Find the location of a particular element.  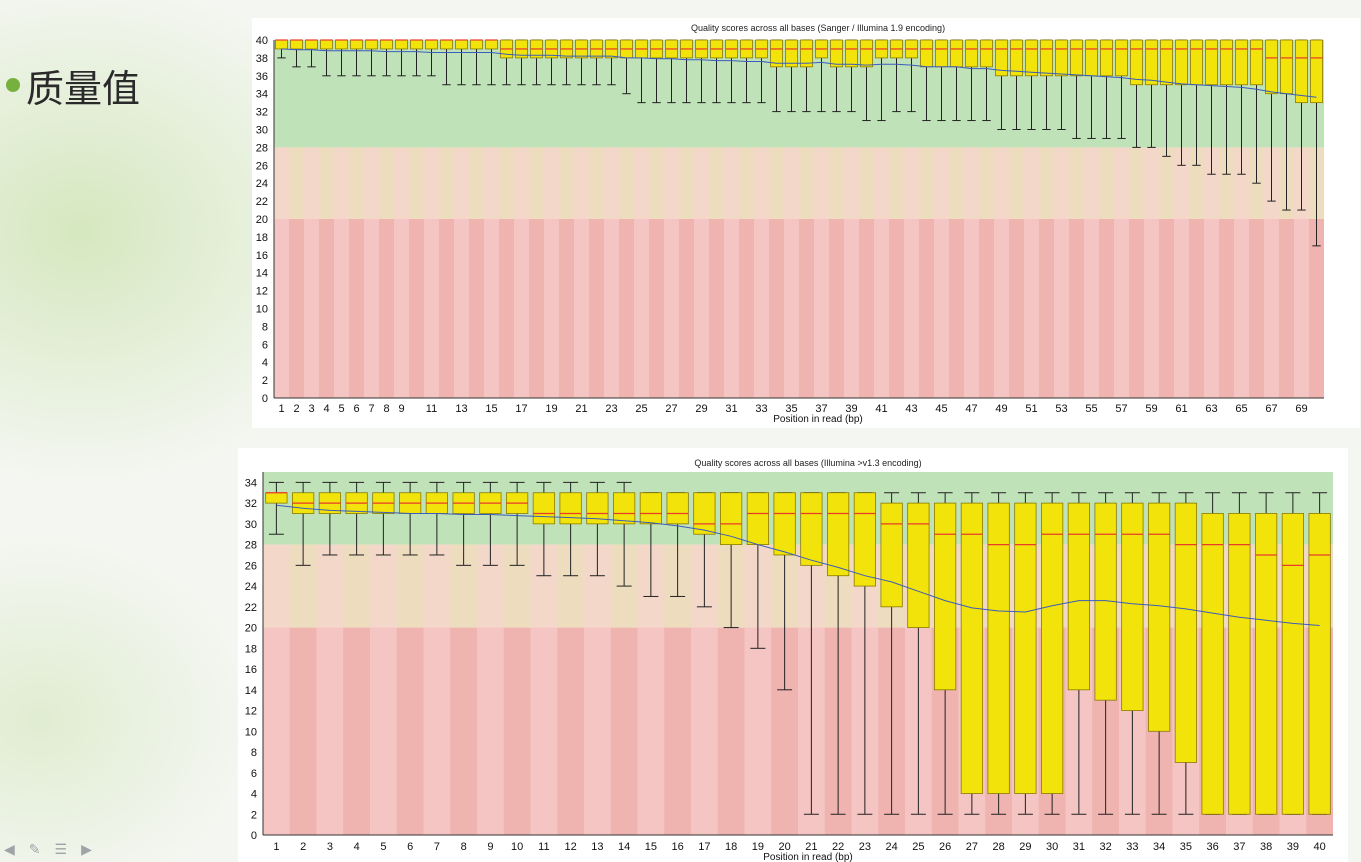

x-tick-label: 47 is located at coordinates (971, 409).